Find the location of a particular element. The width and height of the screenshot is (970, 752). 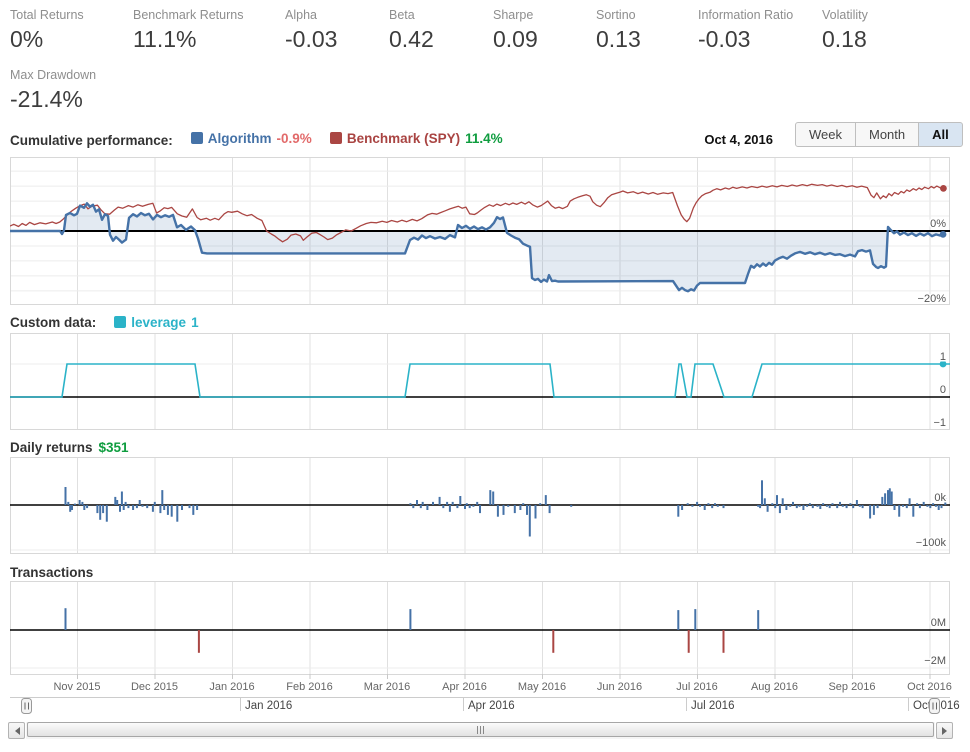

y-axis-label: −100k is located at coordinates (931, 543).